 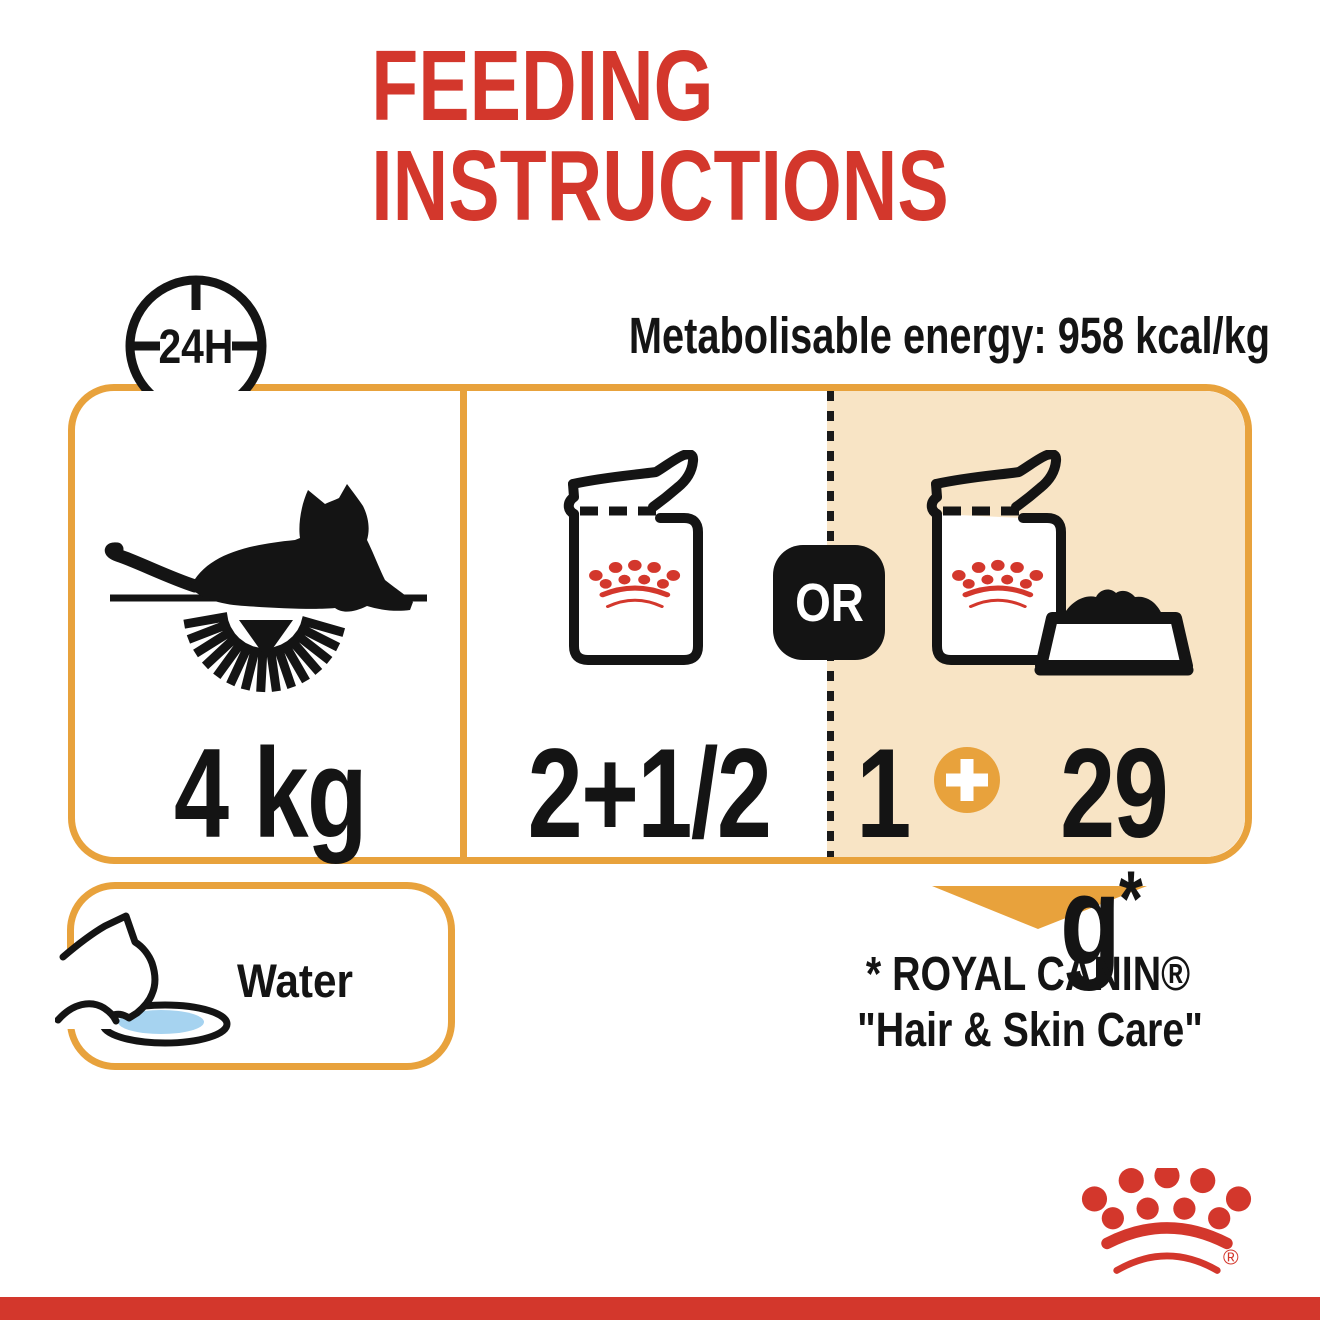 What do you see at coordinates (295, 980) in the screenshot?
I see `water-label: Water` at bounding box center [295, 980].